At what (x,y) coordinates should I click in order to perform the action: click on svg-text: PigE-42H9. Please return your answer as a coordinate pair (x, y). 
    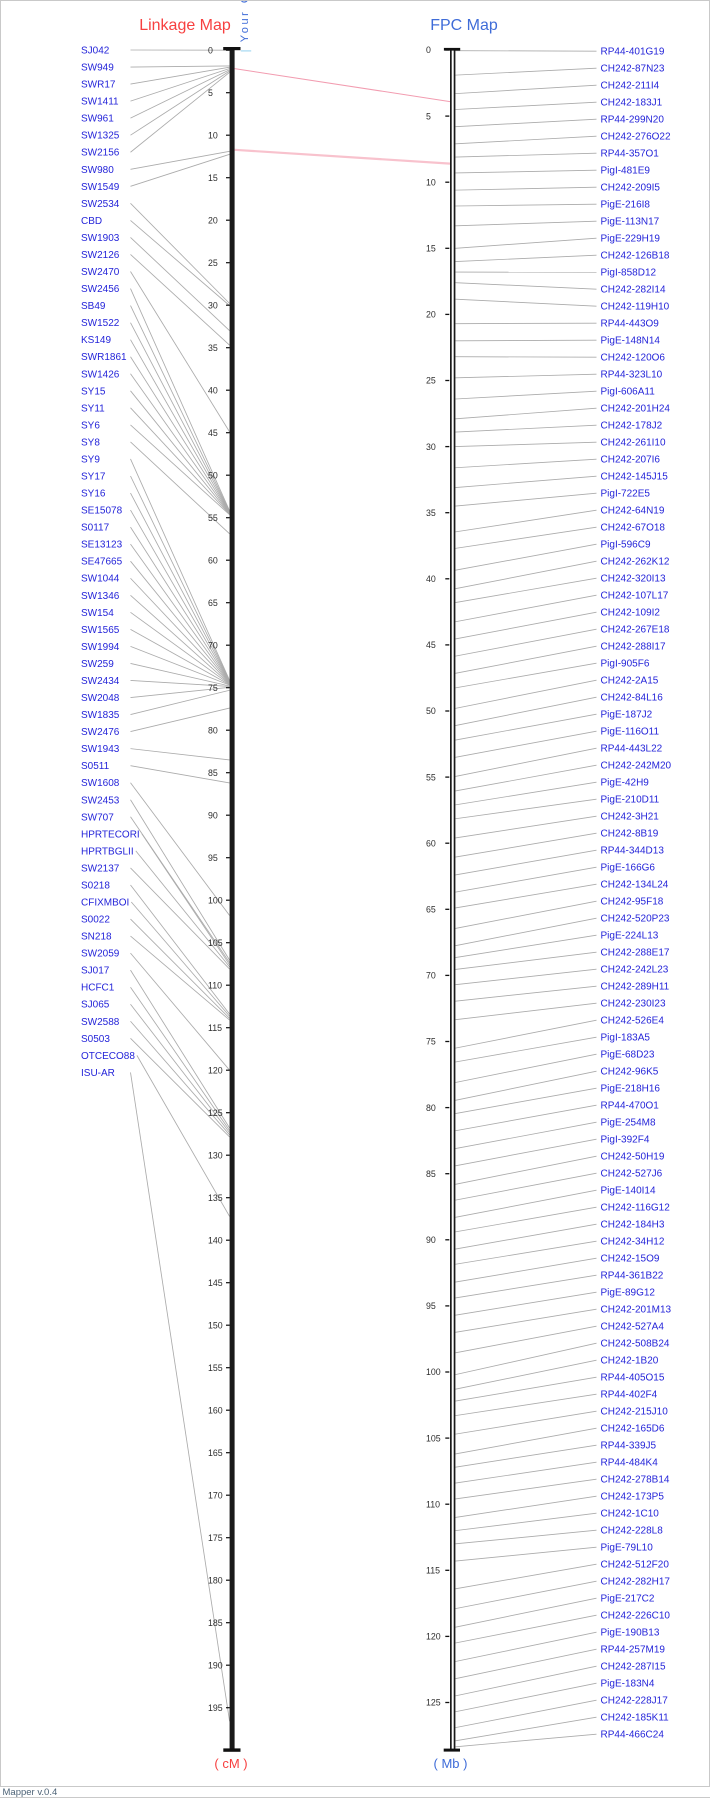
    Looking at the image, I should click on (625, 783).